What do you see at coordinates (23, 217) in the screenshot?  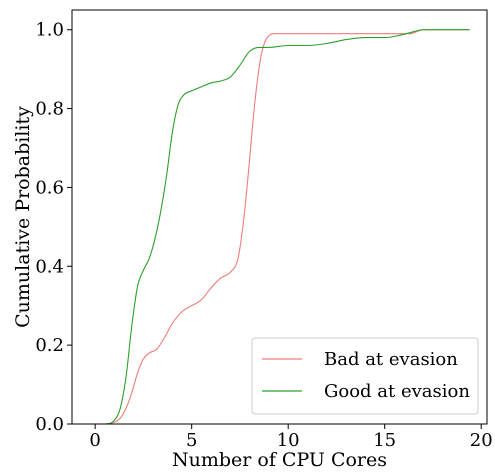 I see `y-axis-label: Cumulative Probability` at bounding box center [23, 217].